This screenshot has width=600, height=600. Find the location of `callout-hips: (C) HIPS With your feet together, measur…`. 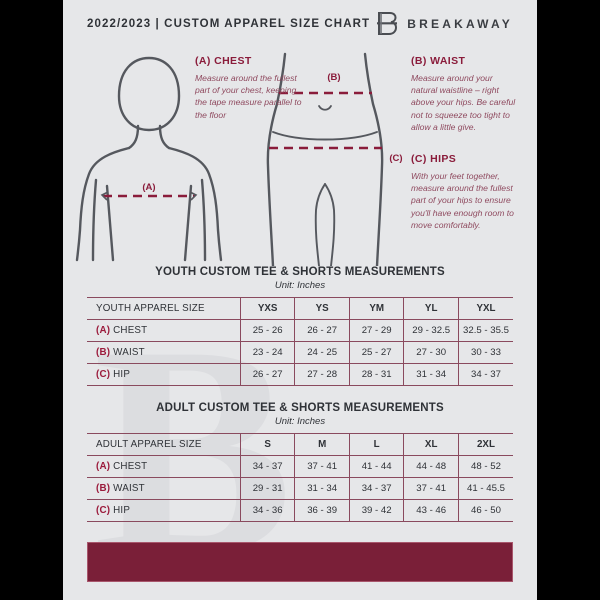

callout-hips: (C) HIPS With your feet together, measur… is located at coordinates (466, 192).